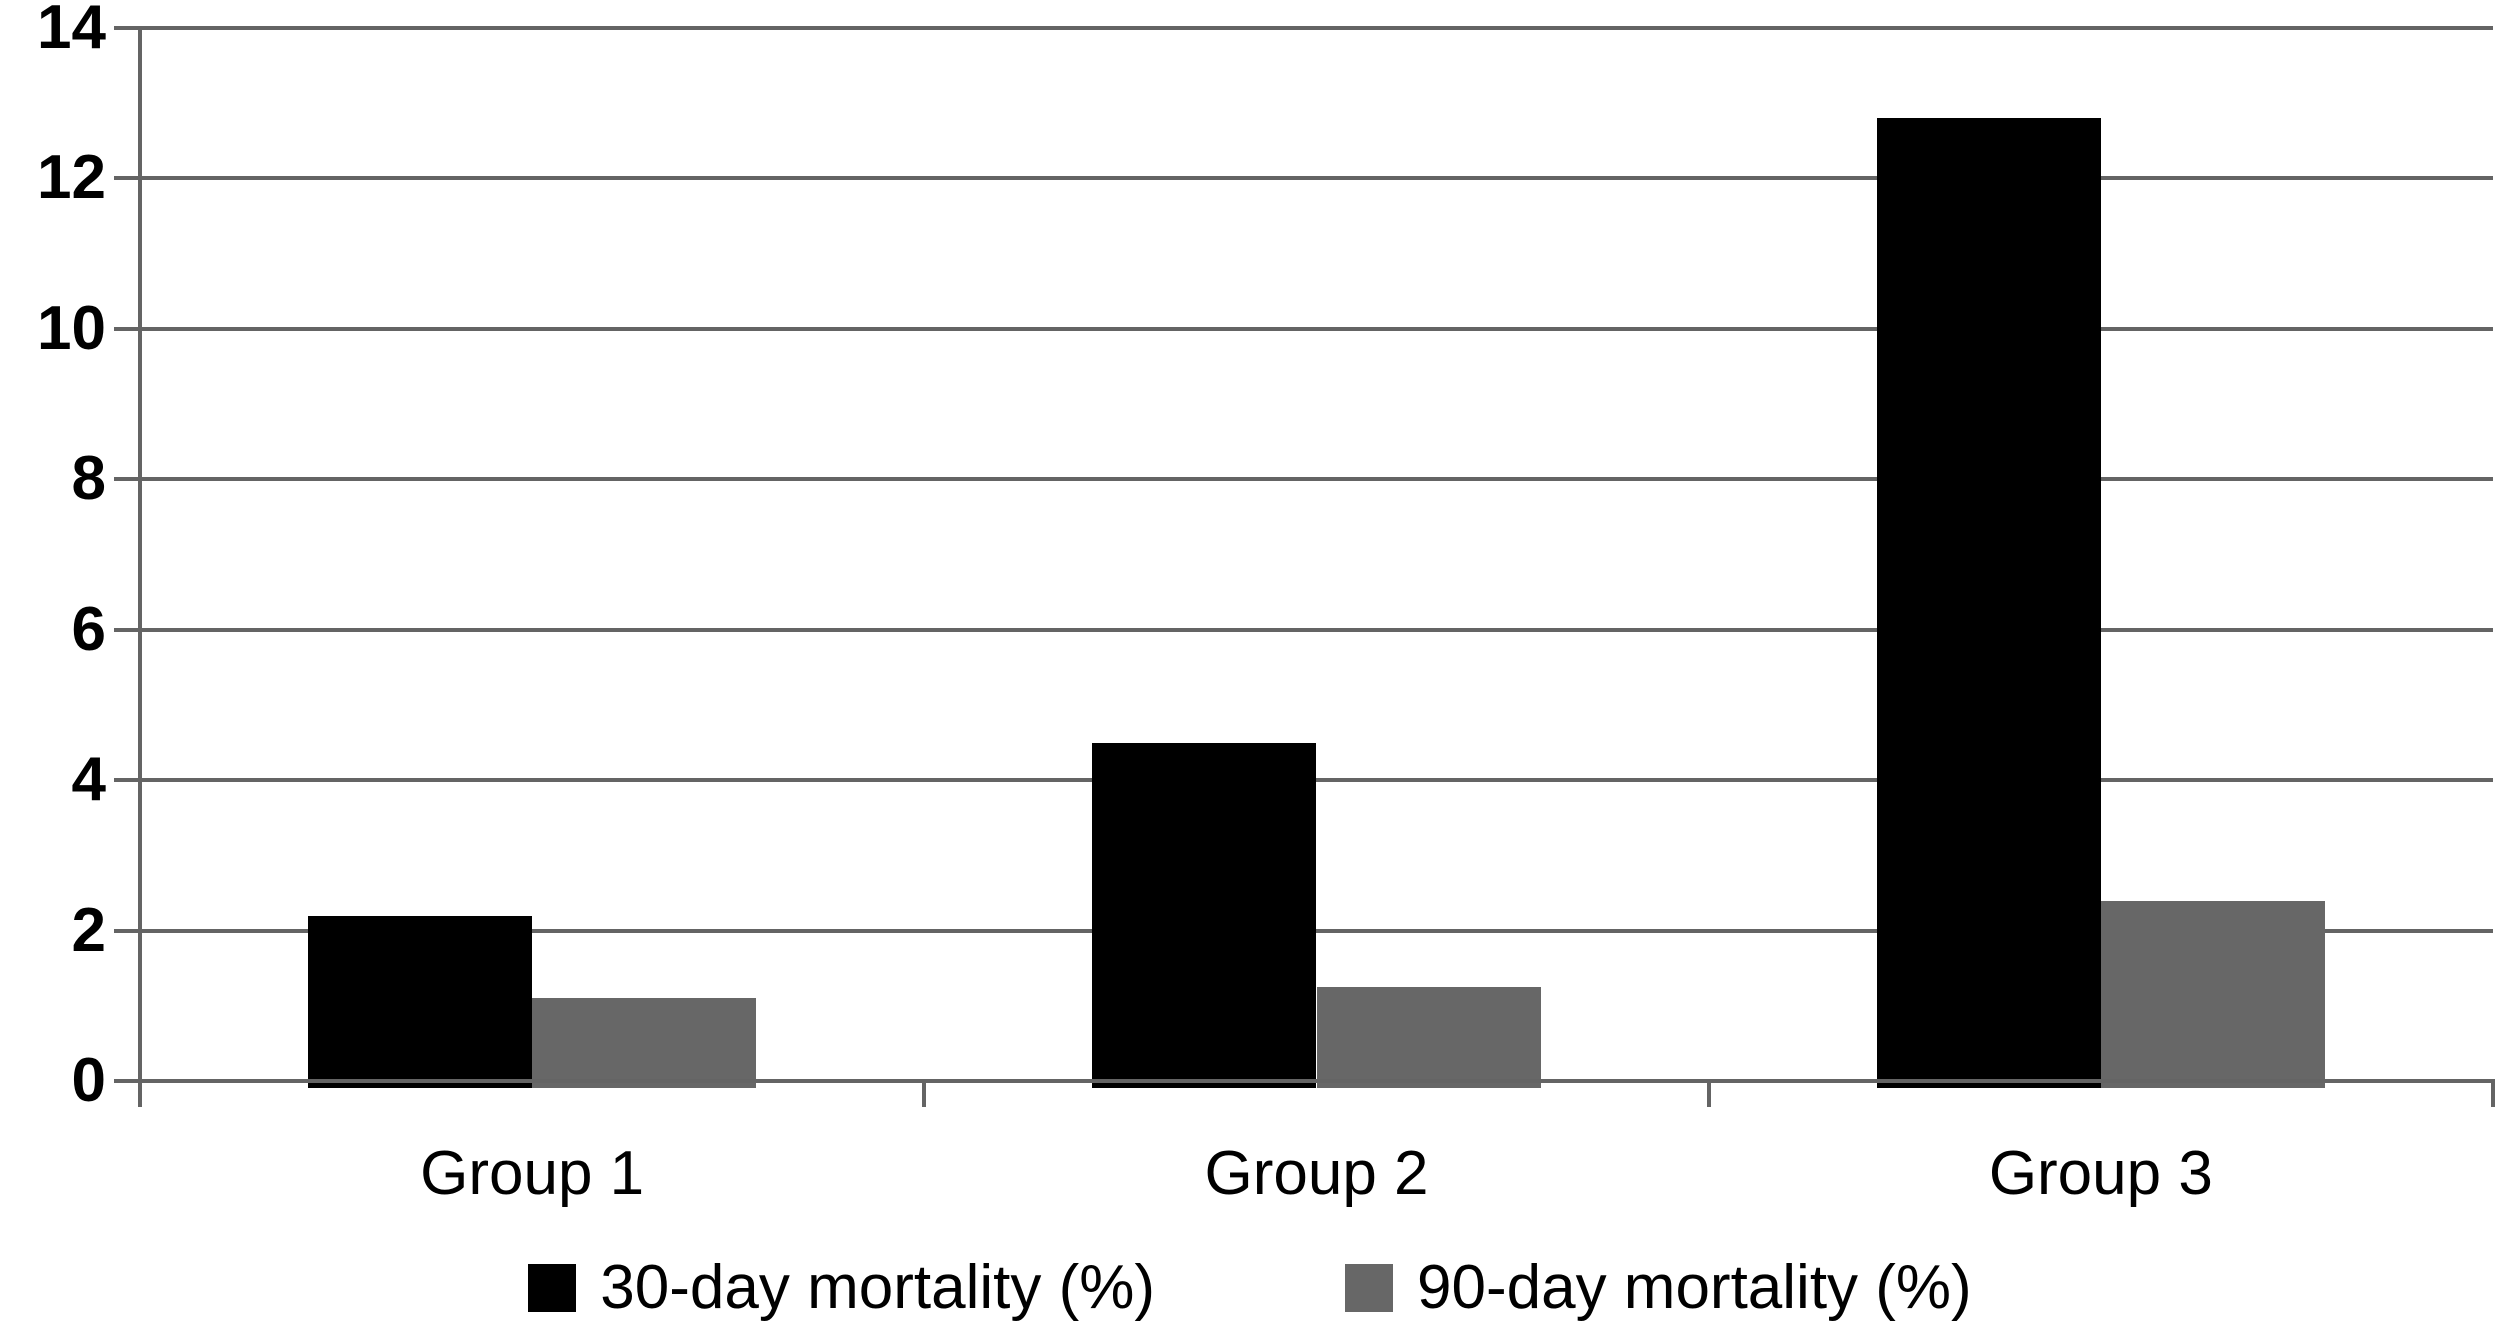 Image resolution: width=2500 pixels, height=1331 pixels. Describe the element at coordinates (1316, 1173) in the screenshot. I see `x-axis-label: Group 2` at that location.